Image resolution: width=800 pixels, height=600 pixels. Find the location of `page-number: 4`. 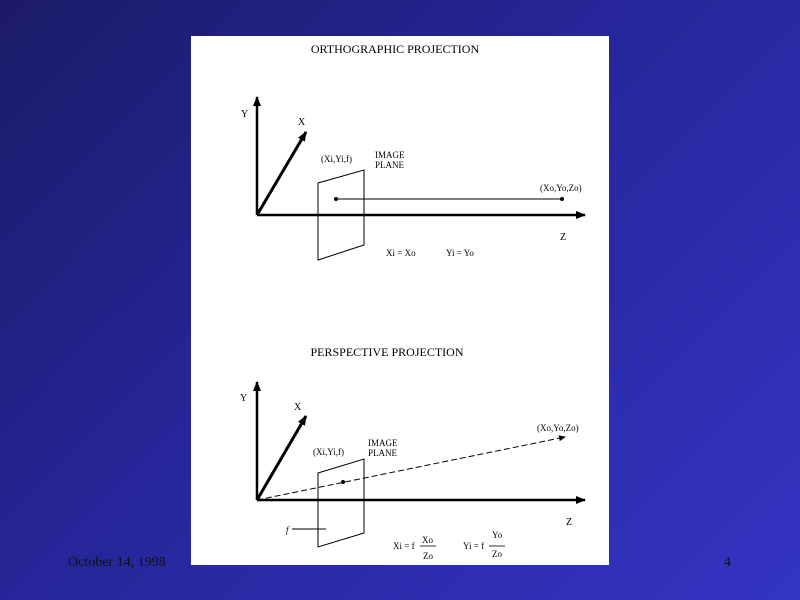

page-number: 4 is located at coordinates (727, 562).